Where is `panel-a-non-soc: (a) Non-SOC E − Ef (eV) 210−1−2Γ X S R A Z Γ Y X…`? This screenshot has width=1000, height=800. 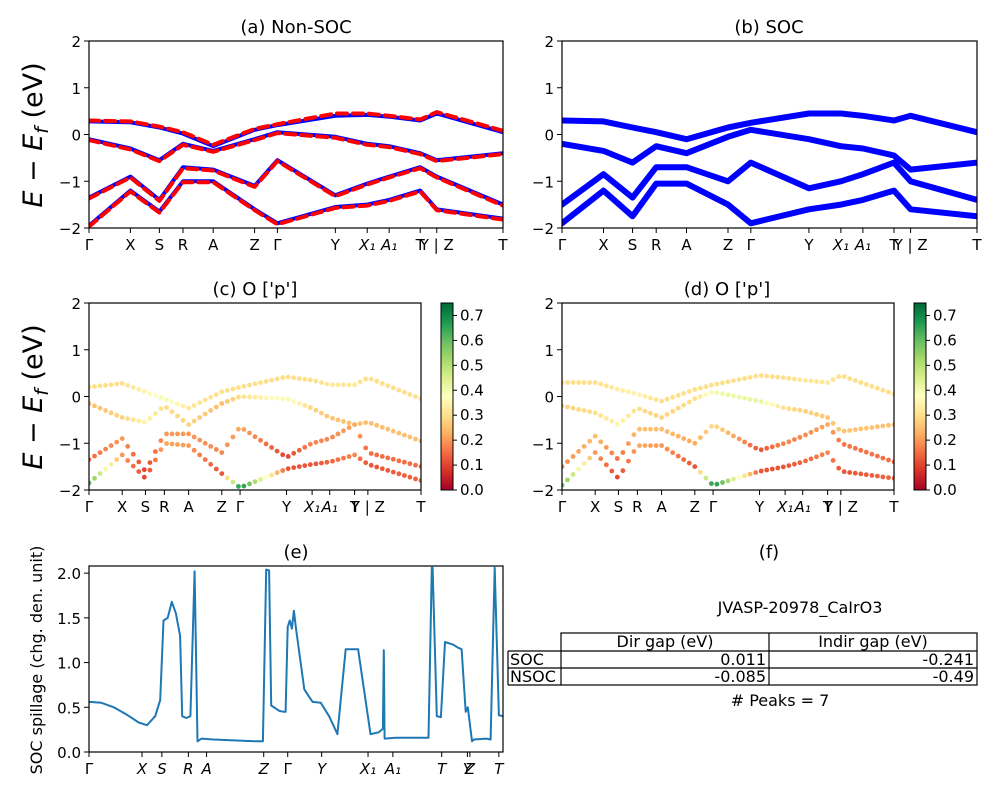 panel-a-non-soc: (a) Non-SOC E − Ef (eV) 210−1−2Γ X S R A Z Γ Y X… is located at coordinates (263, 135).